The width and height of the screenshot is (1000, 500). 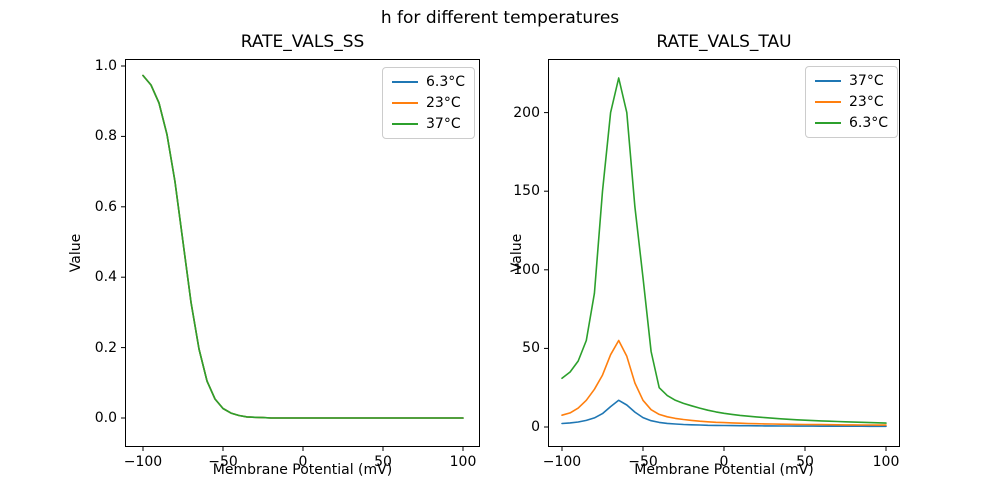 What do you see at coordinates (105, 206) in the screenshot?
I see `y-tick-label: 0.6` at bounding box center [105, 206].